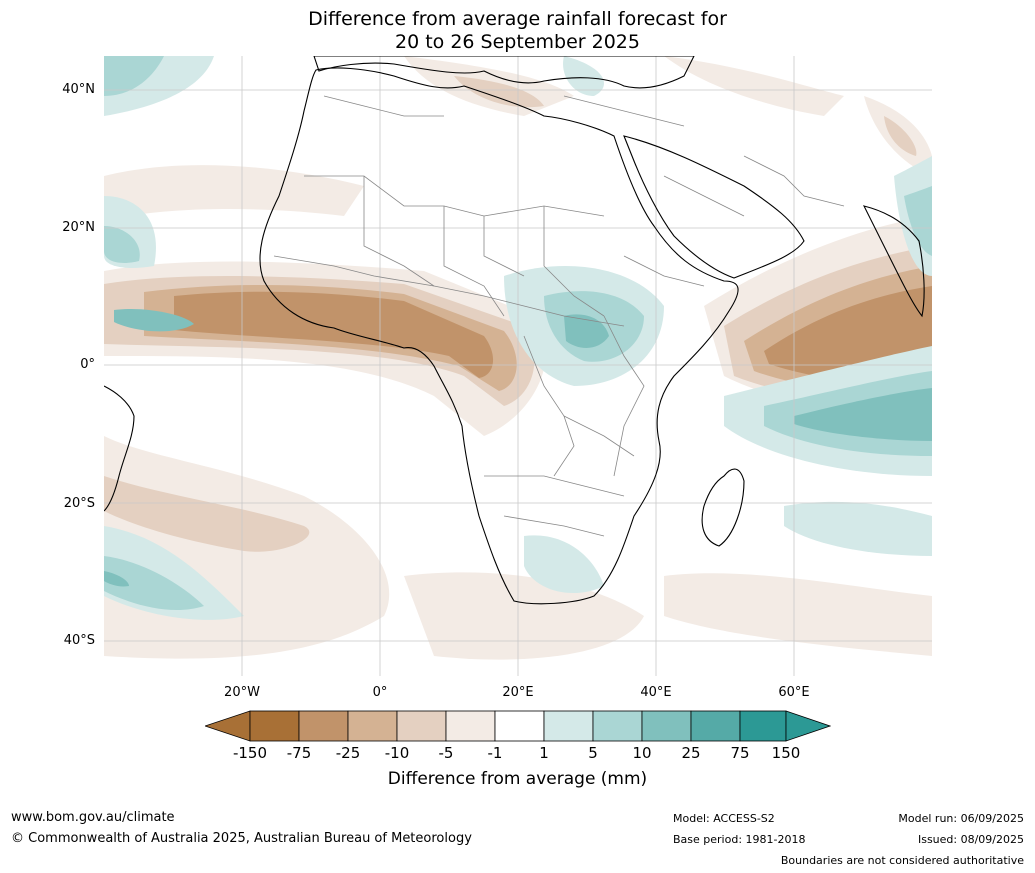 Image resolution: width=1035 pixels, height=873 pixels. Describe the element at coordinates (740, 753) in the screenshot. I see `colorbar-tick: 75` at that location.